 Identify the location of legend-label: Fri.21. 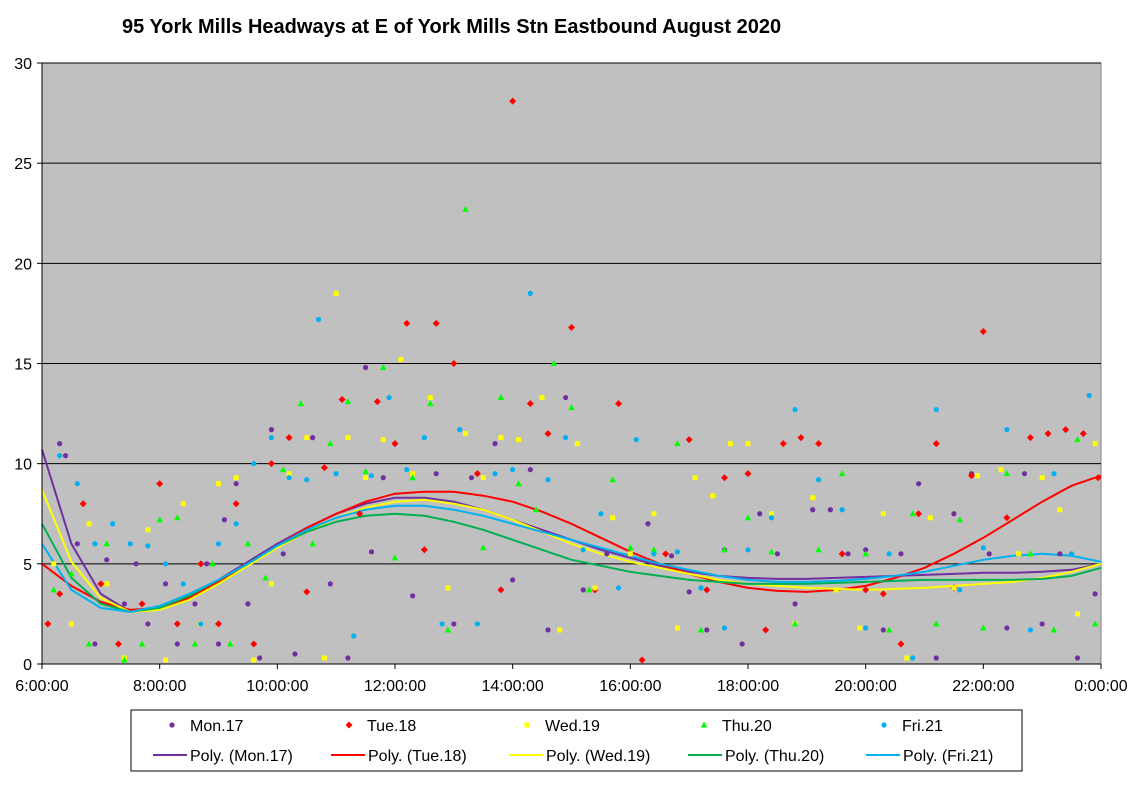
(922, 726).